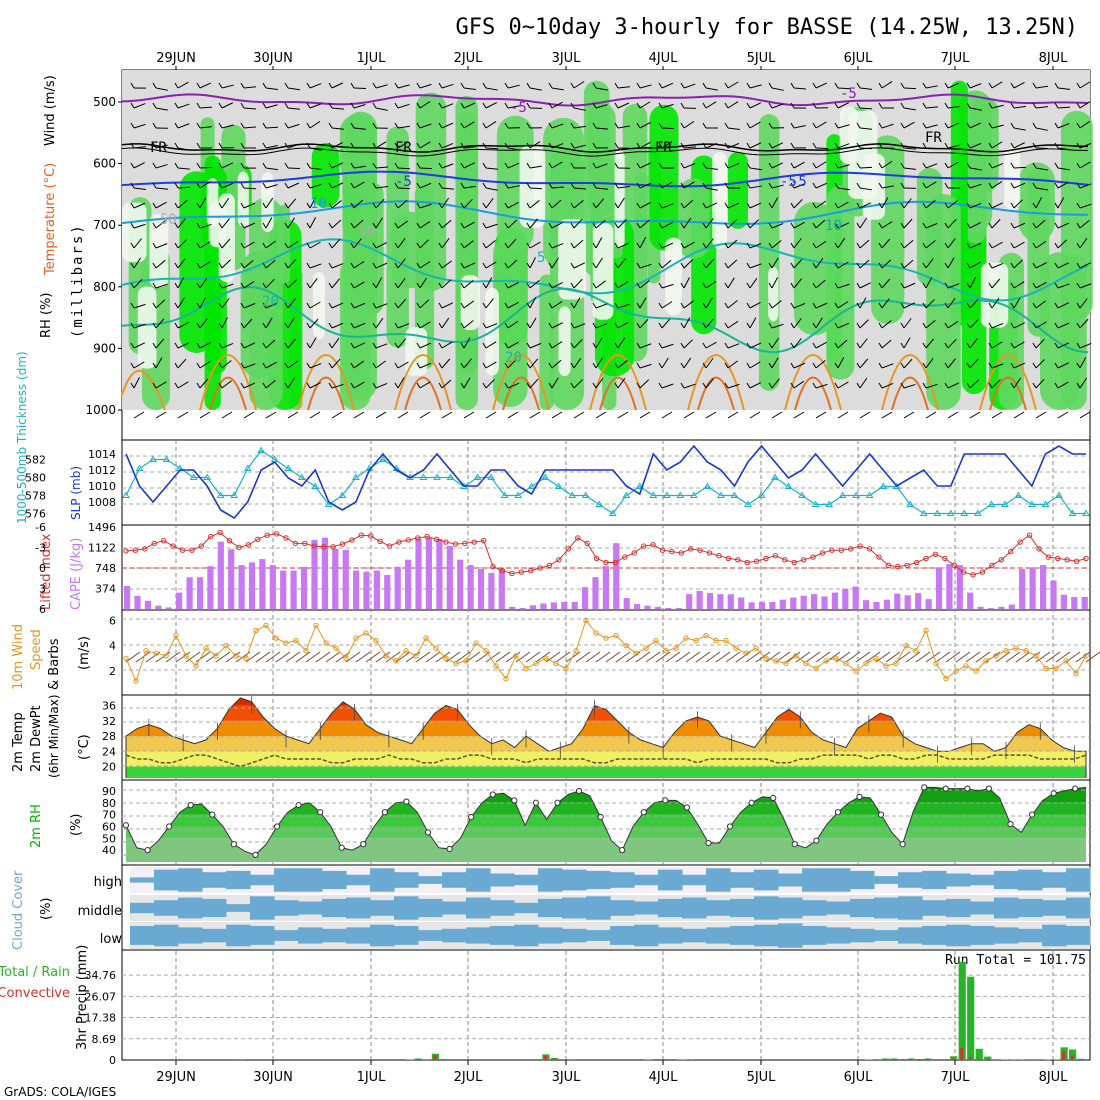 Image resolution: width=1100 pixels, height=1100 pixels. I want to click on bottom-date-label: 8JUL, so click(1054, 1077).